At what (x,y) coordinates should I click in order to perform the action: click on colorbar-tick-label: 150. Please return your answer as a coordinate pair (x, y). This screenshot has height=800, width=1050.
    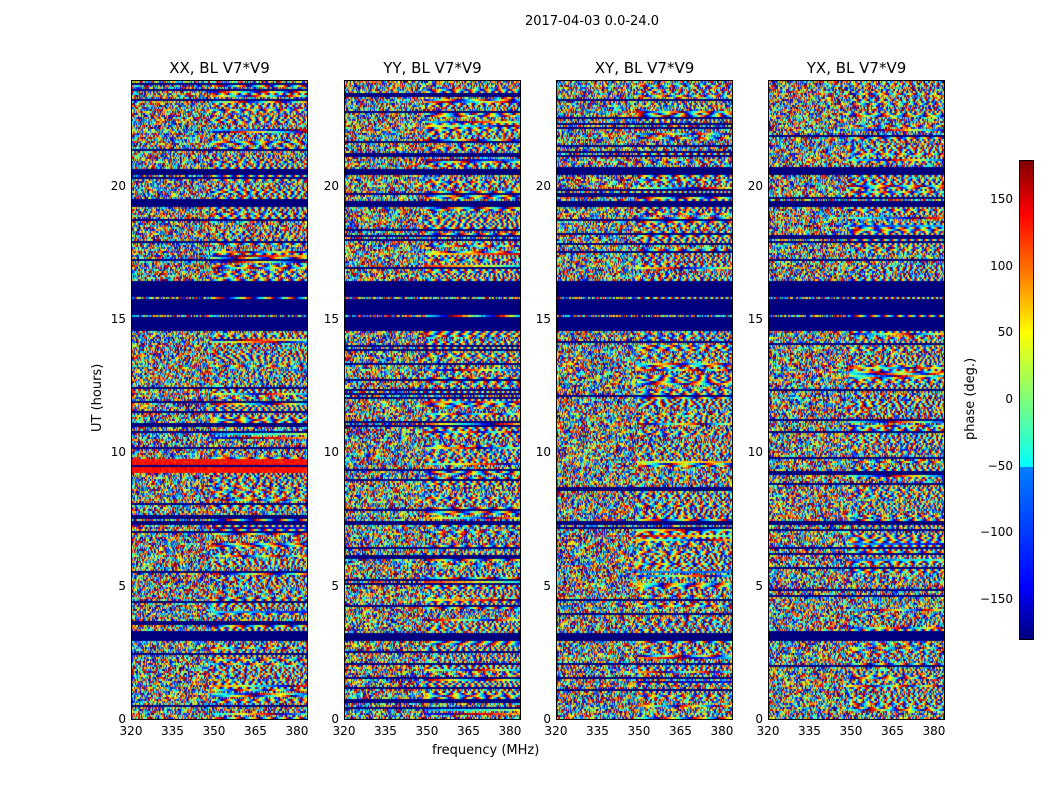
    Looking at the image, I should click on (1001, 199).